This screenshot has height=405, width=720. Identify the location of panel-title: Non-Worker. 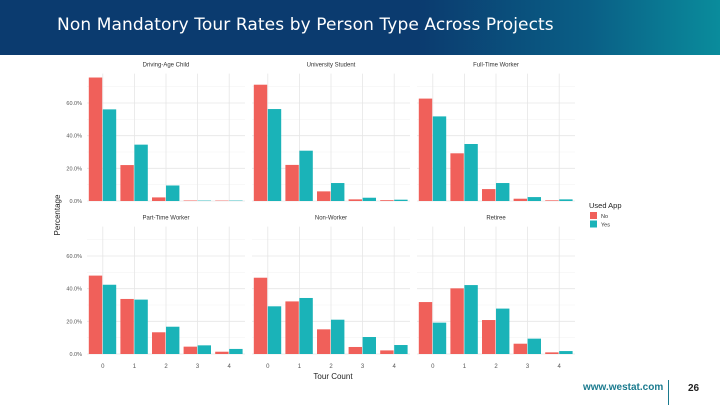
(331, 219).